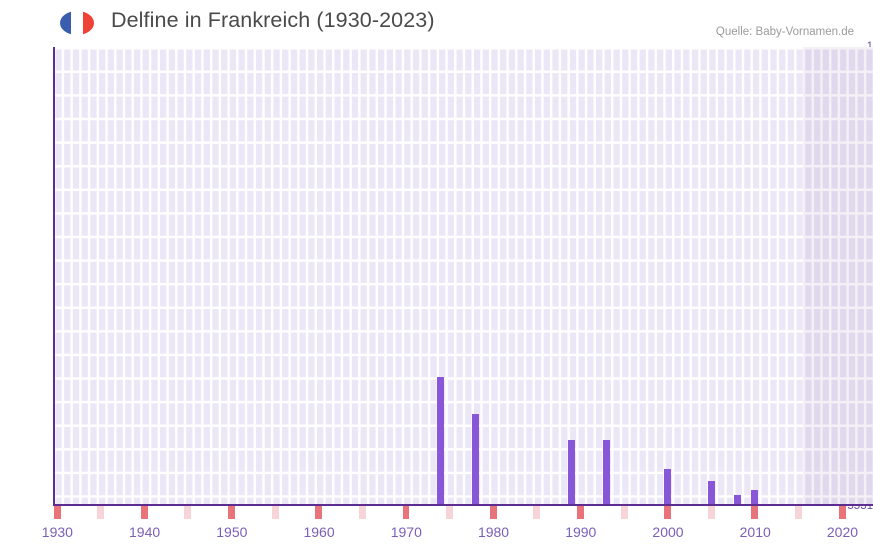  I want to click on x-tick-mark-1962, so click(336, 512).